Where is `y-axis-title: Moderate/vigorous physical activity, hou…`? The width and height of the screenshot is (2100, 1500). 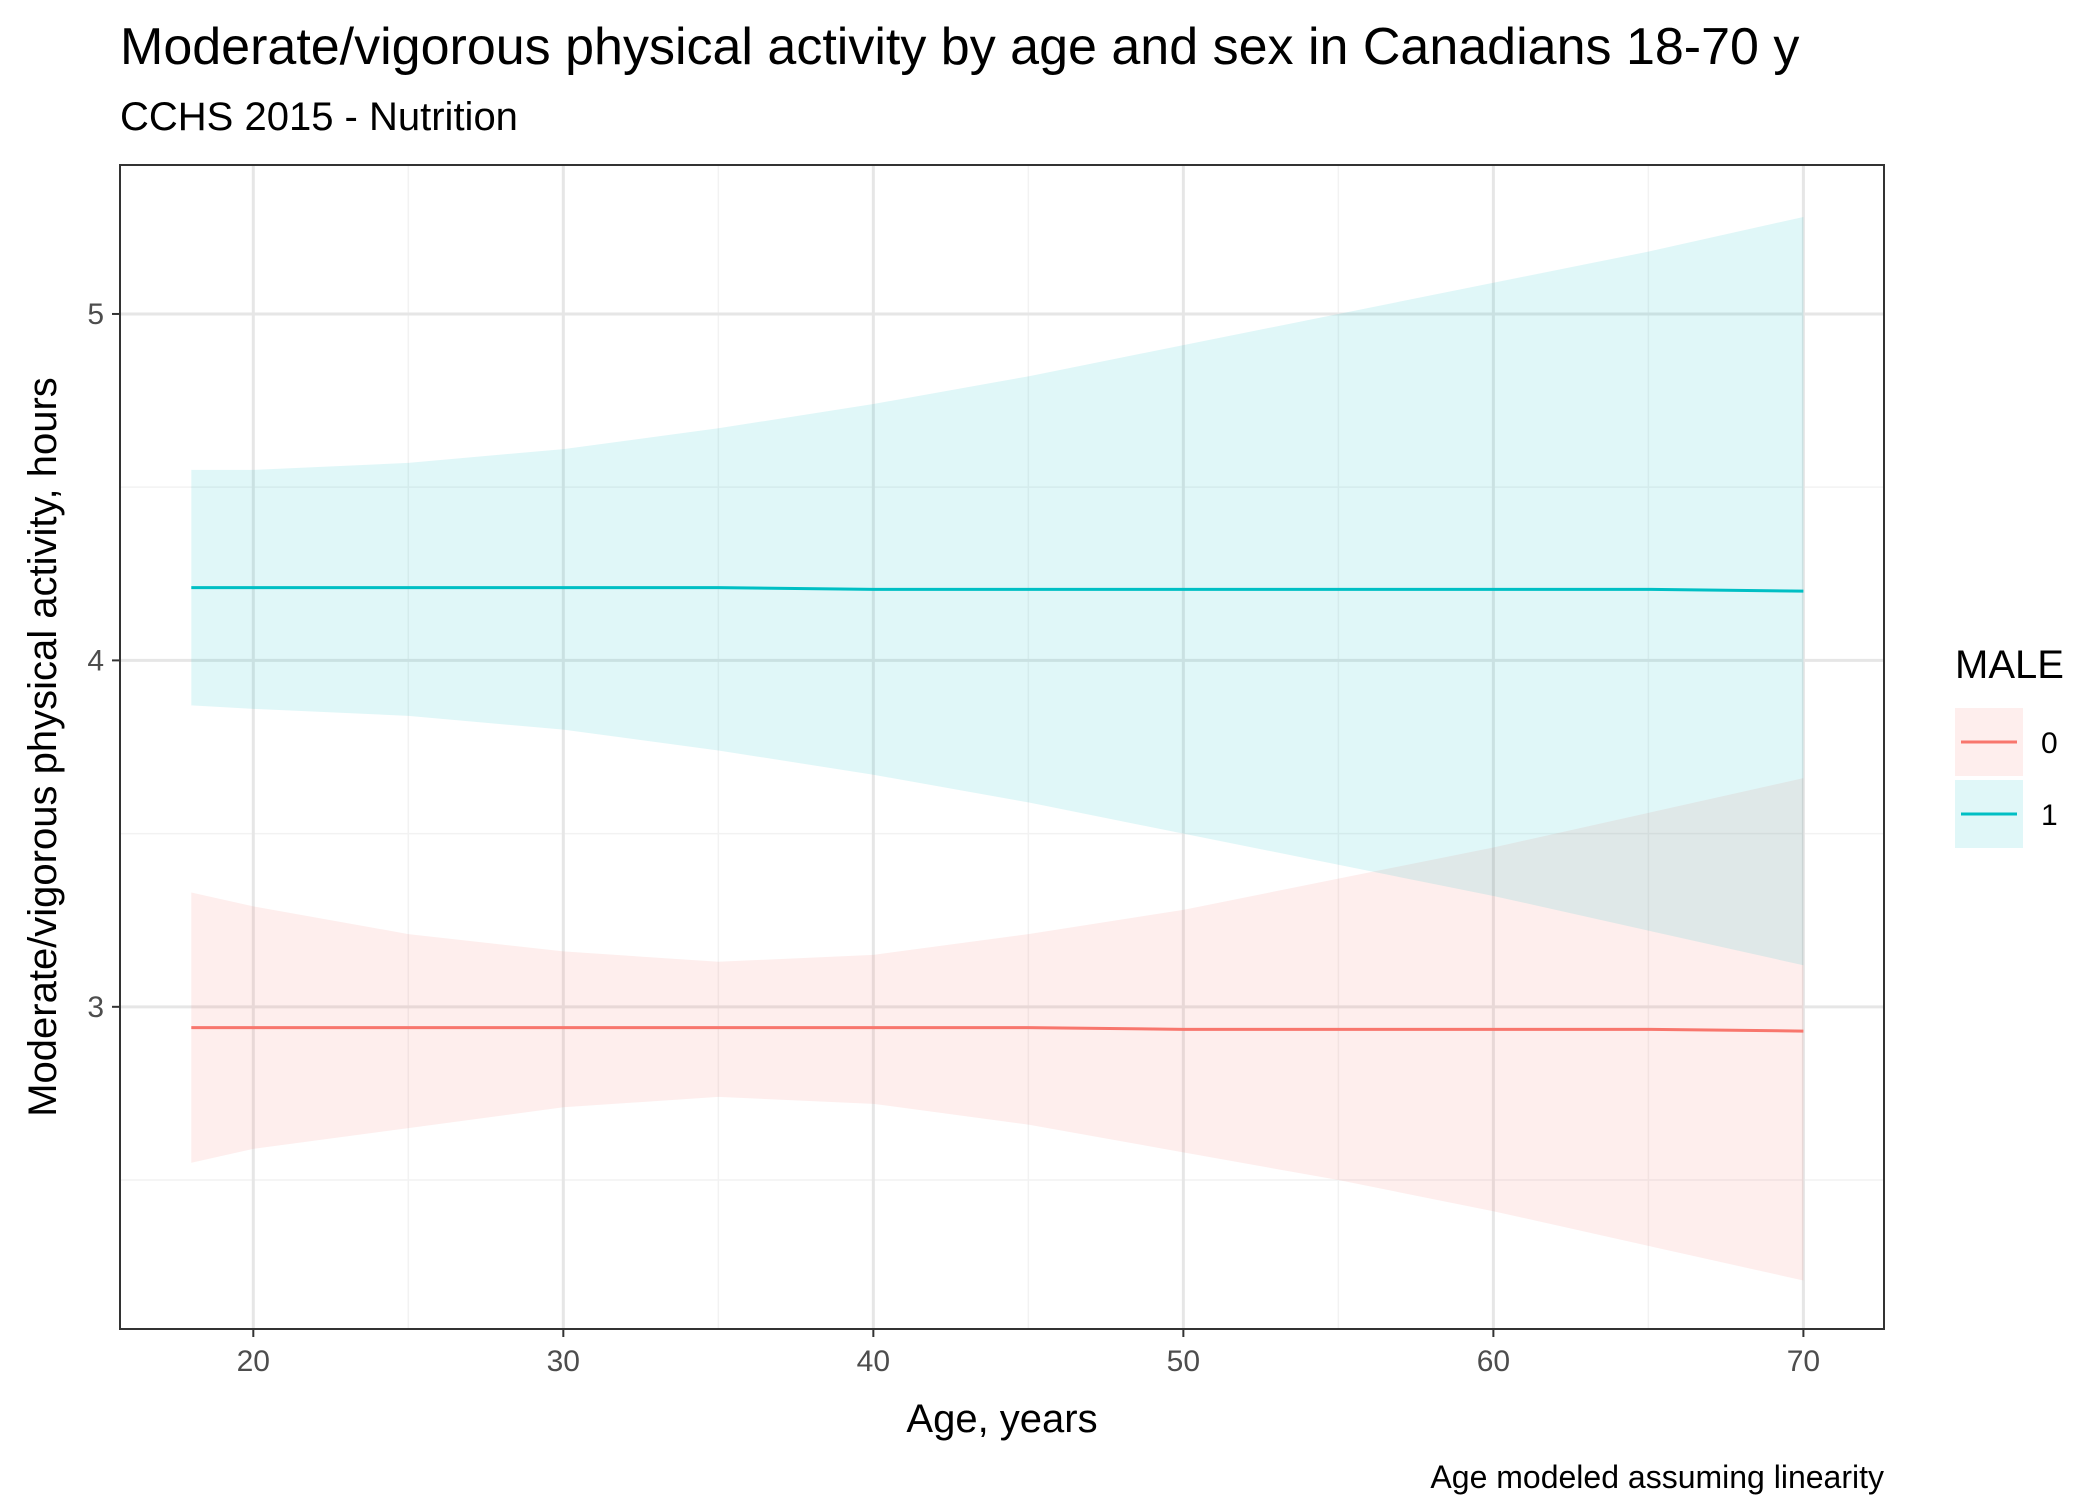
y-axis-title: Moderate/vigorous physical activity, hou… is located at coordinates (43, 747).